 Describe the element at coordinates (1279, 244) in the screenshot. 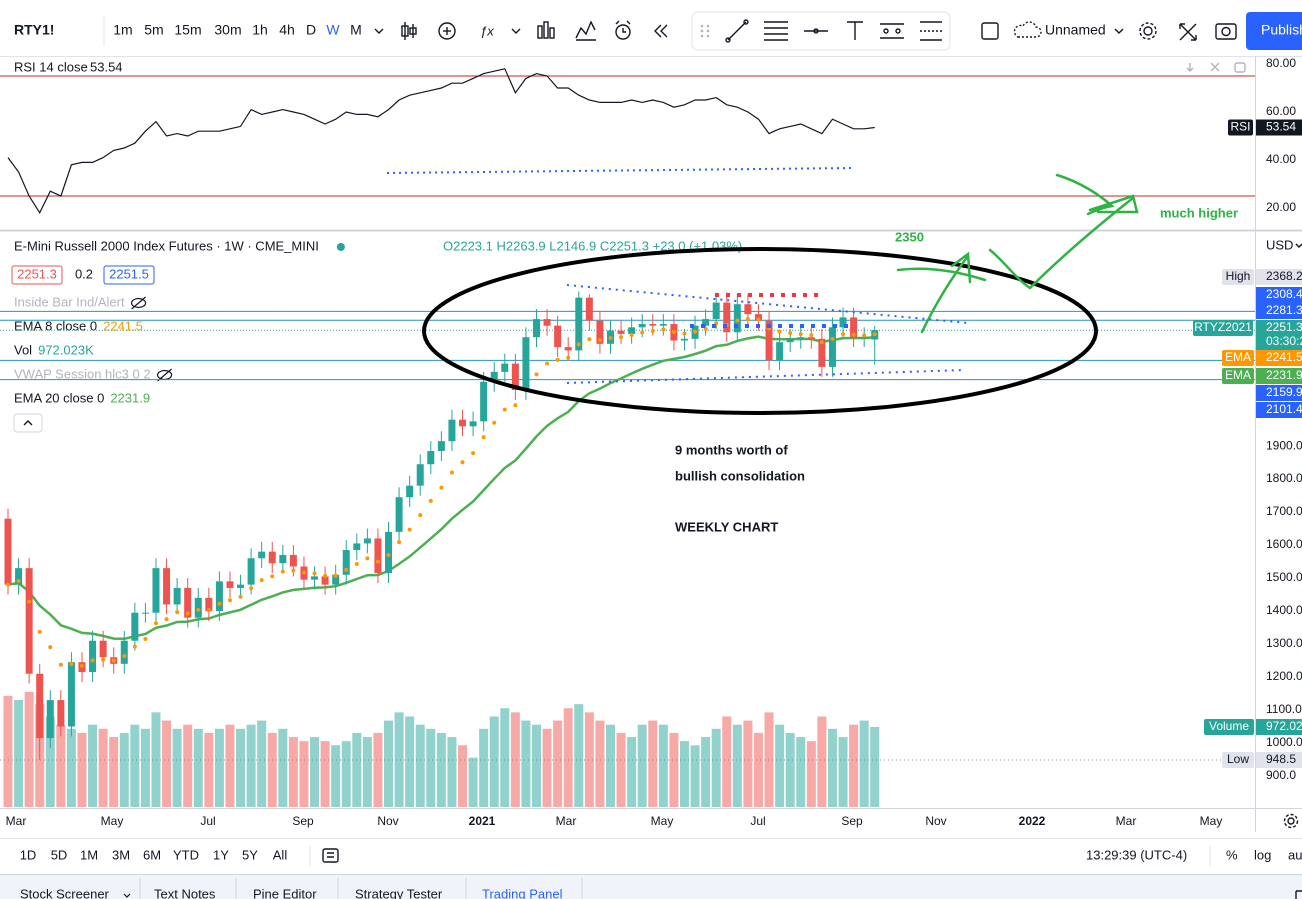

I see `currency: USD` at that location.